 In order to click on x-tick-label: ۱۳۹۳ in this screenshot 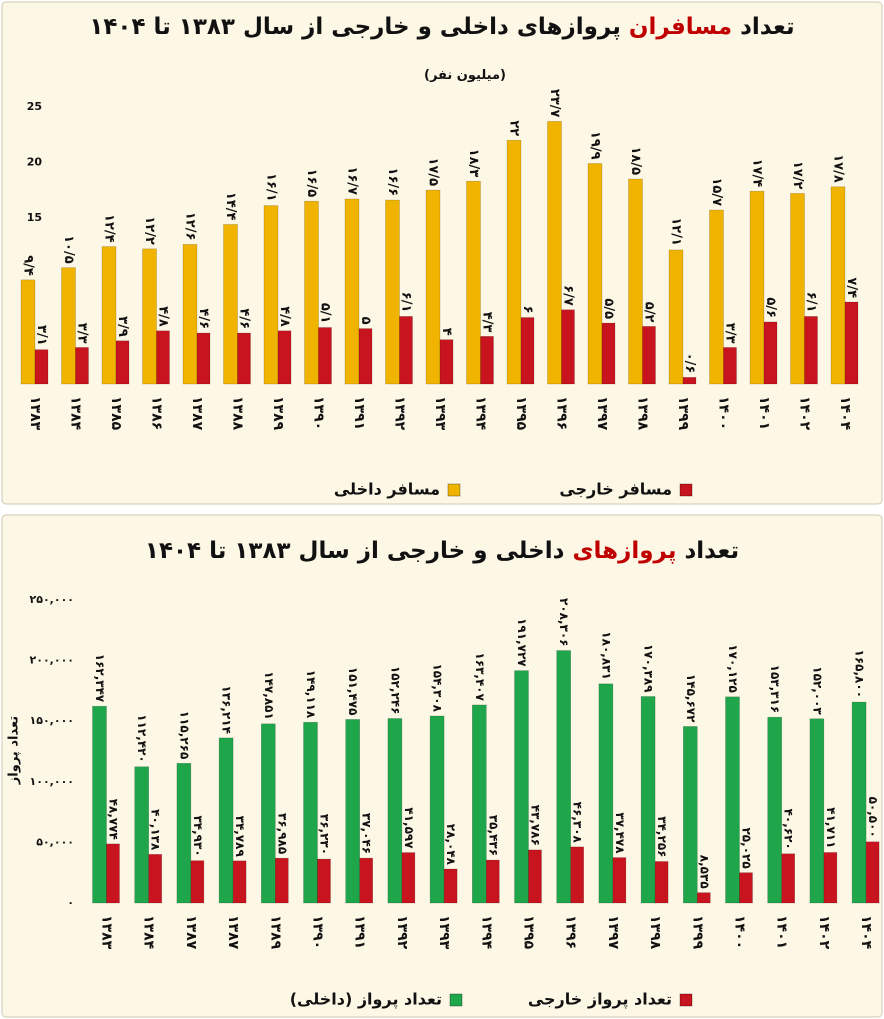, I will do `click(444, 932)`.